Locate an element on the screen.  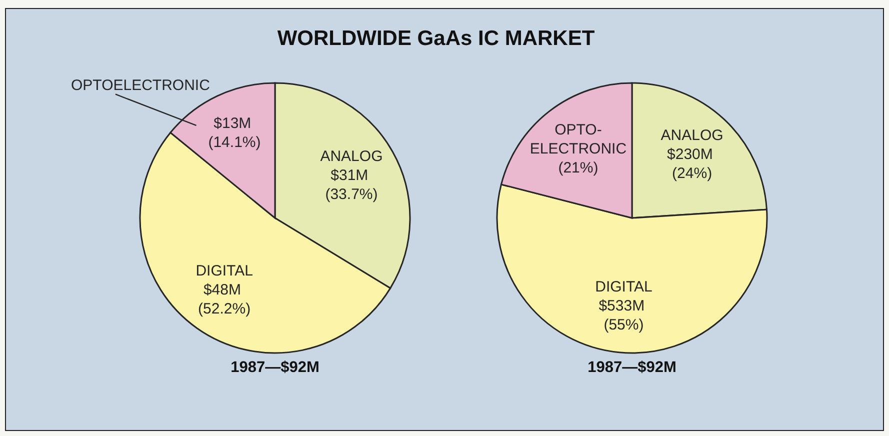
data-label: $48M (52.2%) is located at coordinates (224, 300).